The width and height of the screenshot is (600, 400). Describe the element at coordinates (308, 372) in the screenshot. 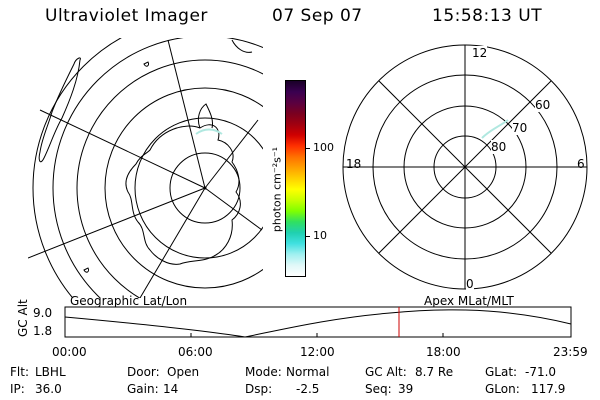

I see `status-mode-value: Normal` at that location.